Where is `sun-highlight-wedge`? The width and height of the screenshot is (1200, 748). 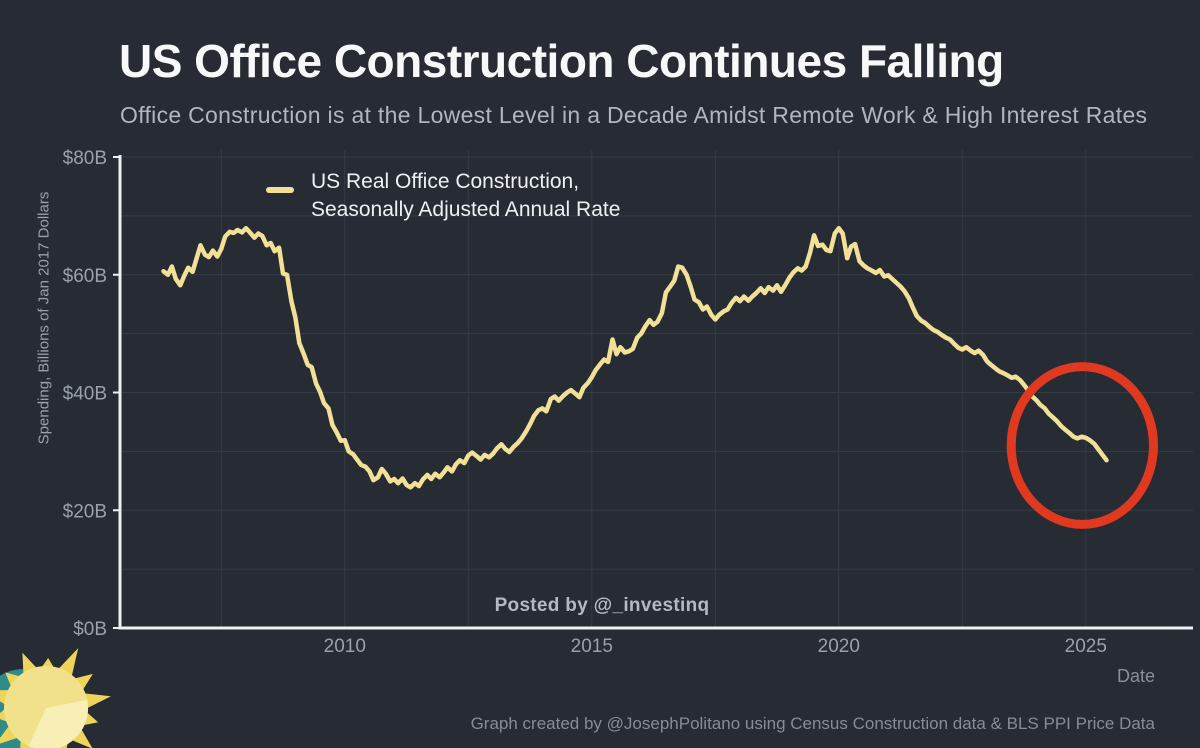 sun-highlight-wedge is located at coordinates (58, 723).